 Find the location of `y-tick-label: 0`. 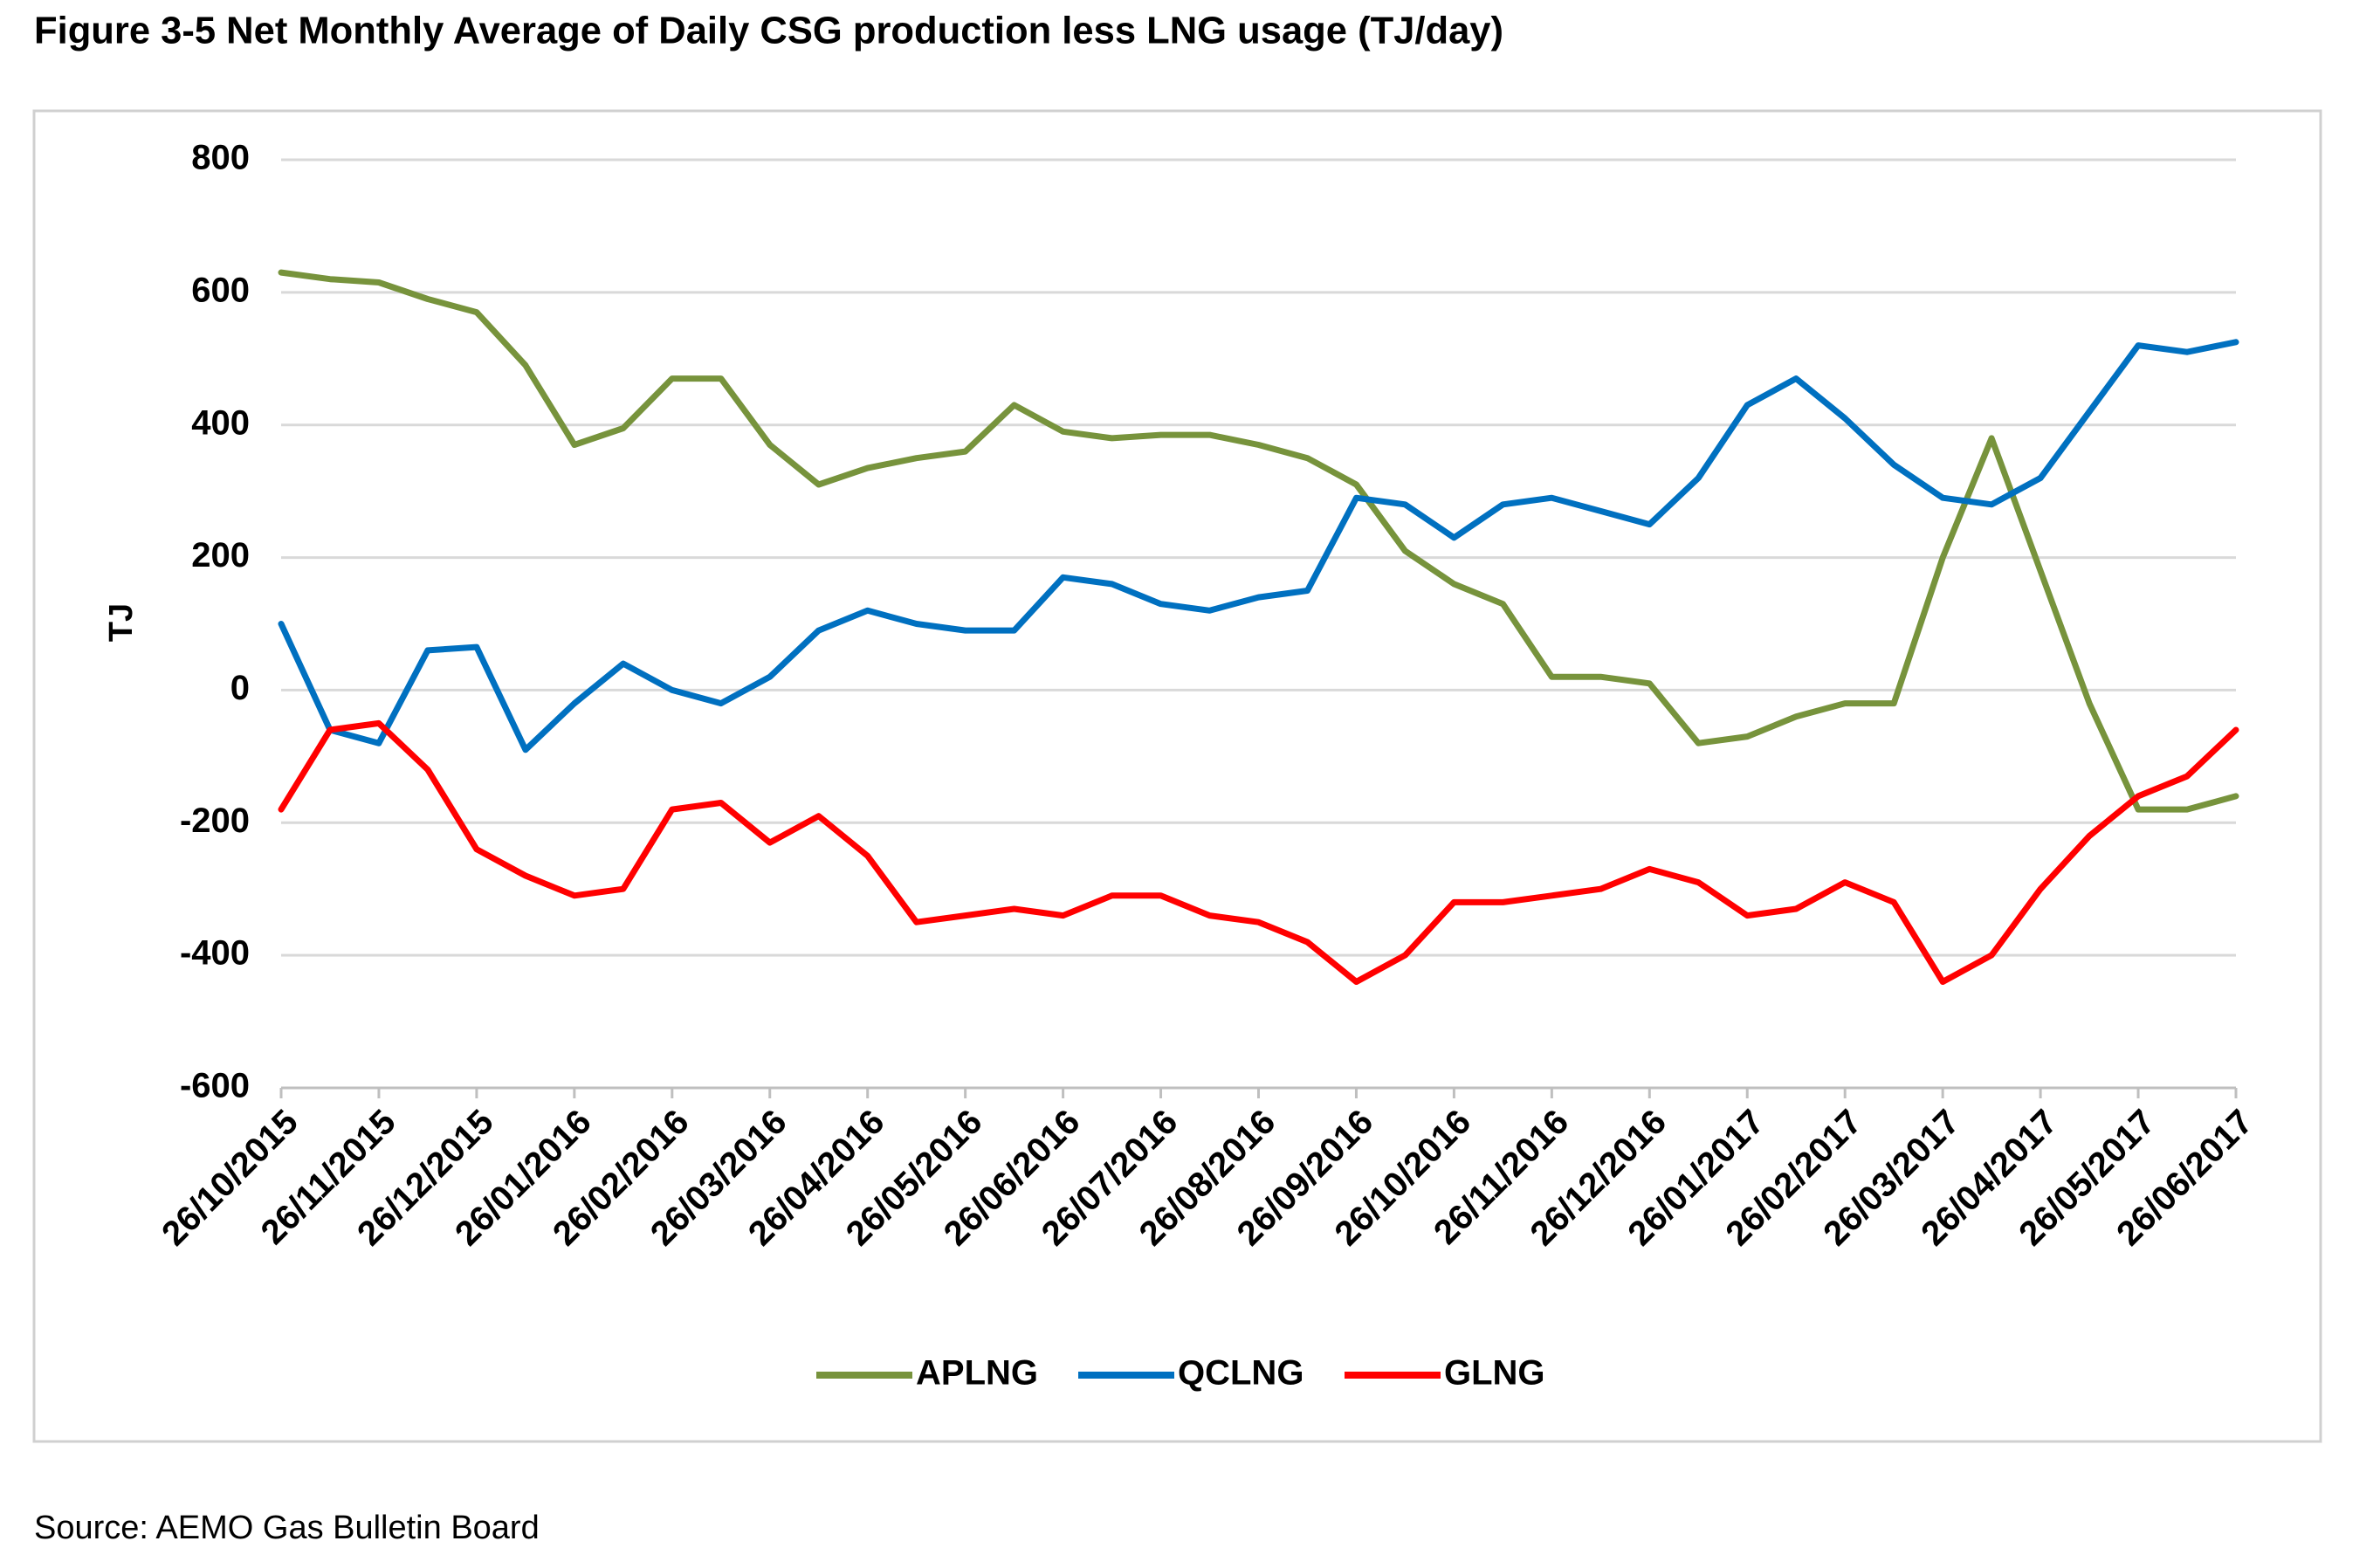

y-tick-label: 0 is located at coordinates (240, 688).